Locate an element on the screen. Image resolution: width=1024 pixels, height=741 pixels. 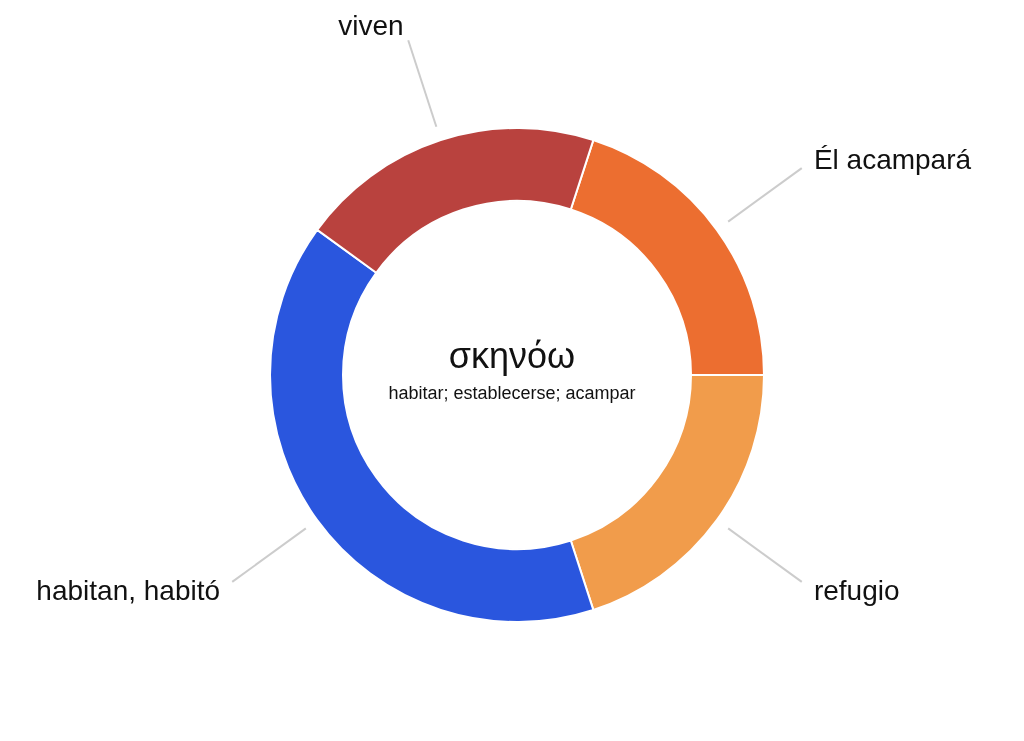
text: σκηνόω is located at coordinates (512, 355).